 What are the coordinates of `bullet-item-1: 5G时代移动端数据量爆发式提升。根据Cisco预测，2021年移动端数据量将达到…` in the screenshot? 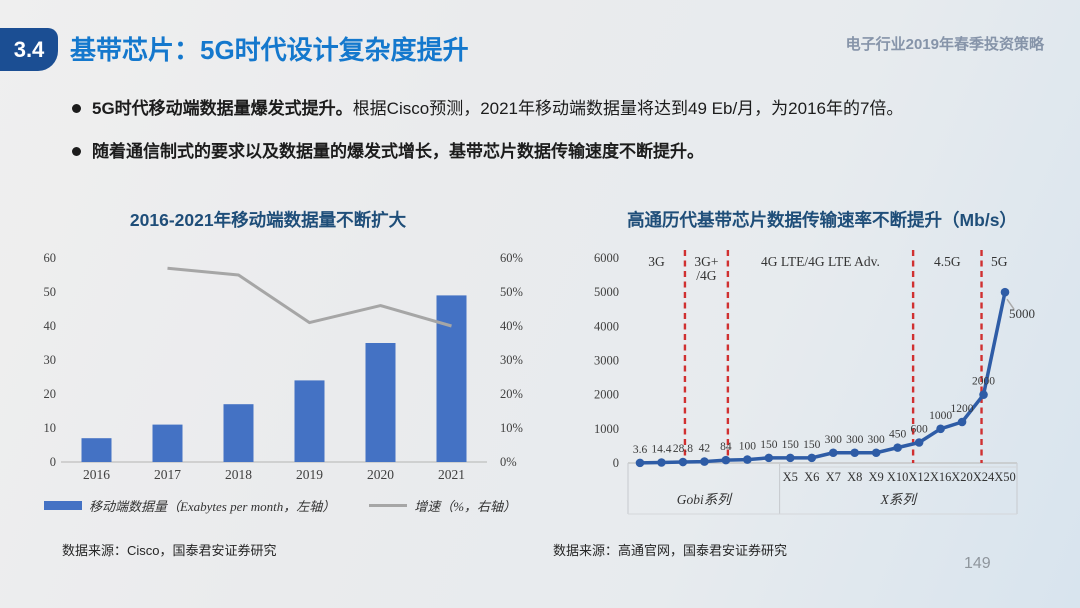 It's located at (552, 108).